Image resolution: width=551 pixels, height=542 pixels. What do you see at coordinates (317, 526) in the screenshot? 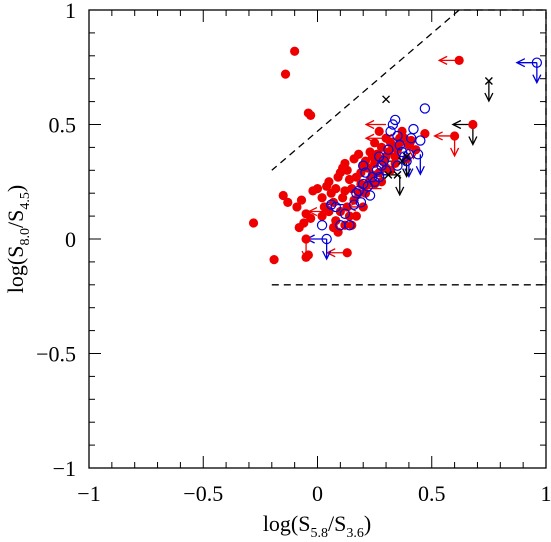
I see `x-axis-label: log(S5.8/S3.6)` at bounding box center [317, 526].